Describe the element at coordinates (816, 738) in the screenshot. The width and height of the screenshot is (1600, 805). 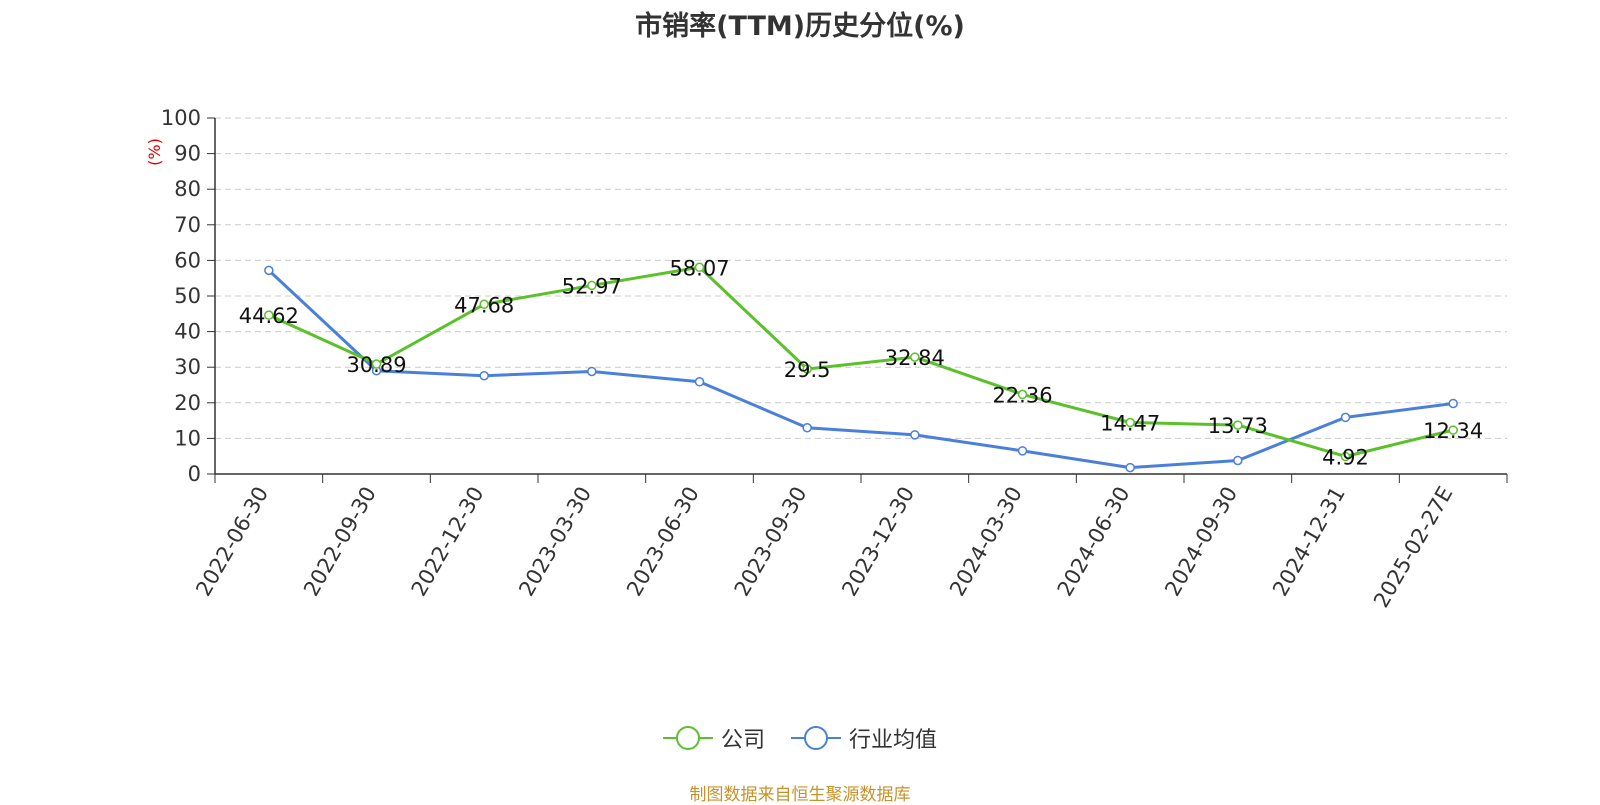
I see `legend-industry-line-icon` at that location.